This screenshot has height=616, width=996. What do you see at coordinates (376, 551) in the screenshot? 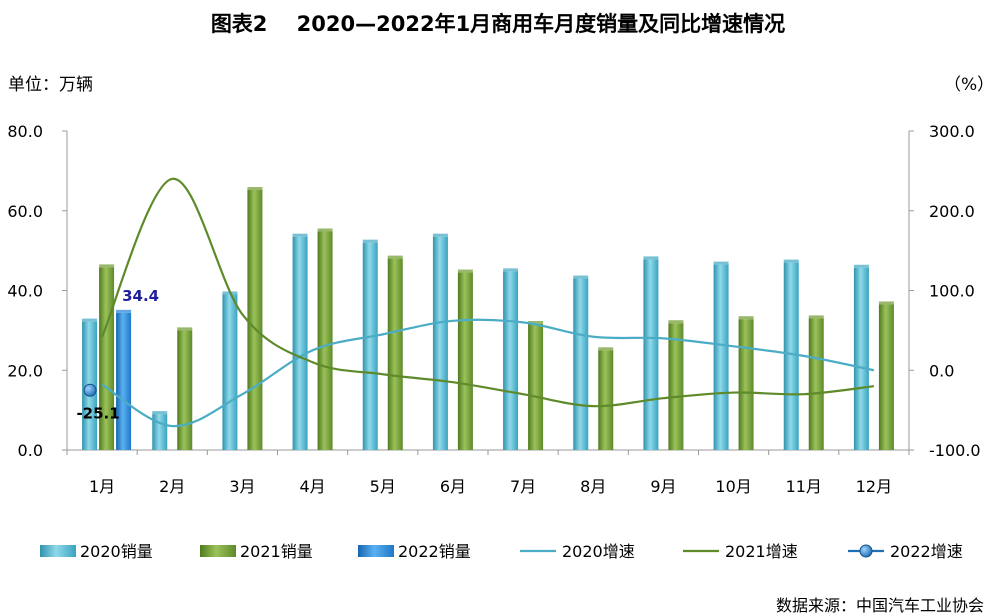
I see `legend-swatch-2022销量` at bounding box center [376, 551].